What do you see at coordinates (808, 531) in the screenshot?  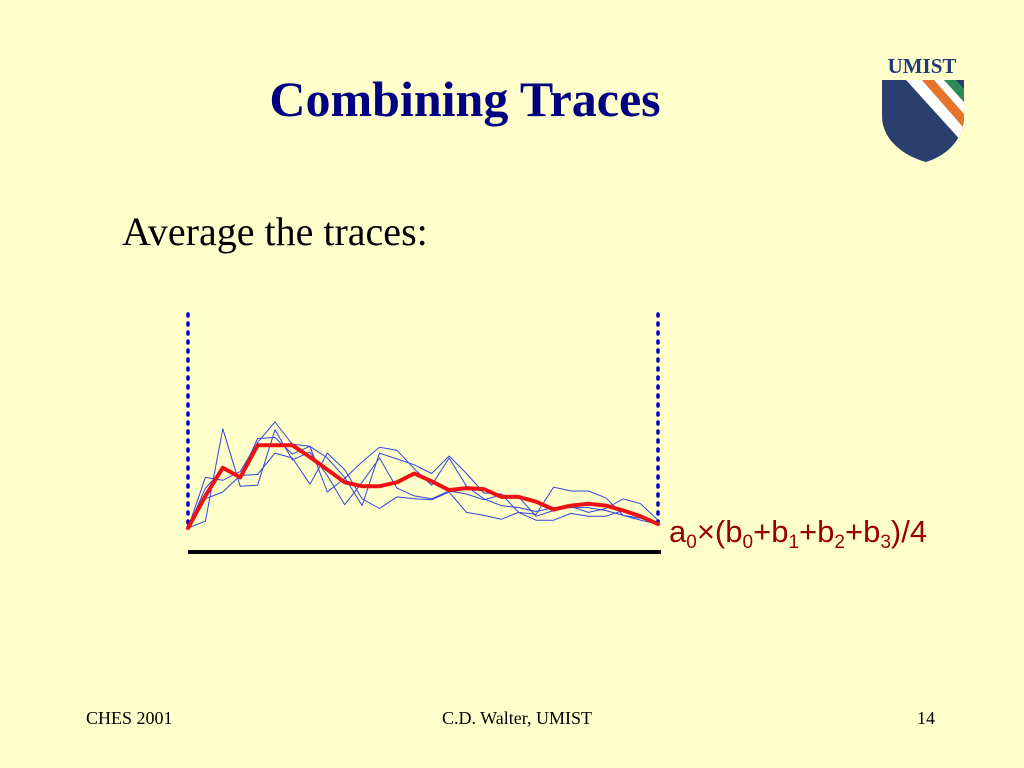 I see `formula-plus-2: +` at bounding box center [808, 531].